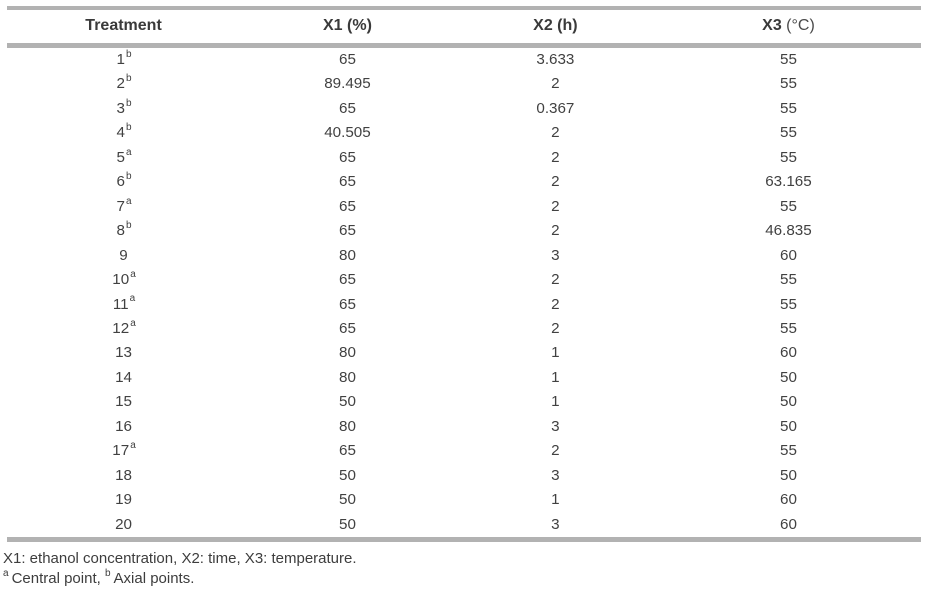 The height and width of the screenshot is (589, 929). Describe the element at coordinates (124, 527) in the screenshot. I see `treatment-cell: 20` at that location.